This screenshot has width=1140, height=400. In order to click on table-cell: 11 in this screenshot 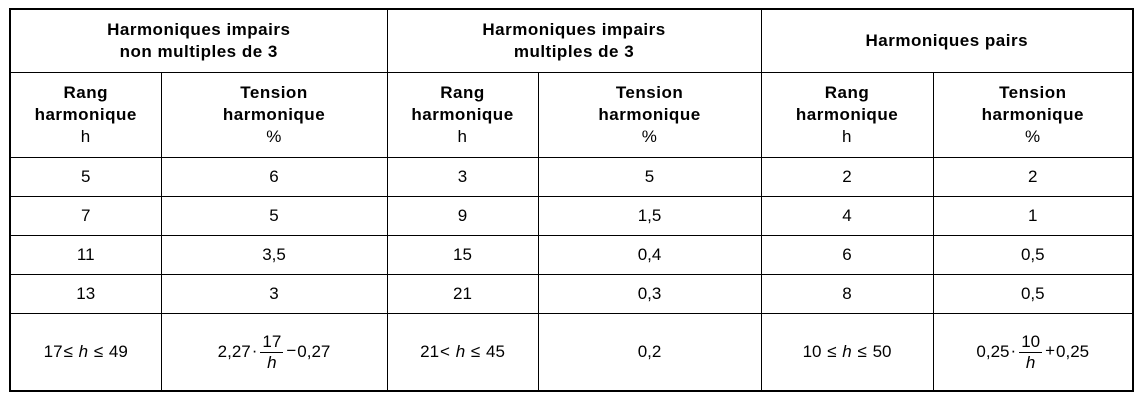, I will do `click(85, 255)`.